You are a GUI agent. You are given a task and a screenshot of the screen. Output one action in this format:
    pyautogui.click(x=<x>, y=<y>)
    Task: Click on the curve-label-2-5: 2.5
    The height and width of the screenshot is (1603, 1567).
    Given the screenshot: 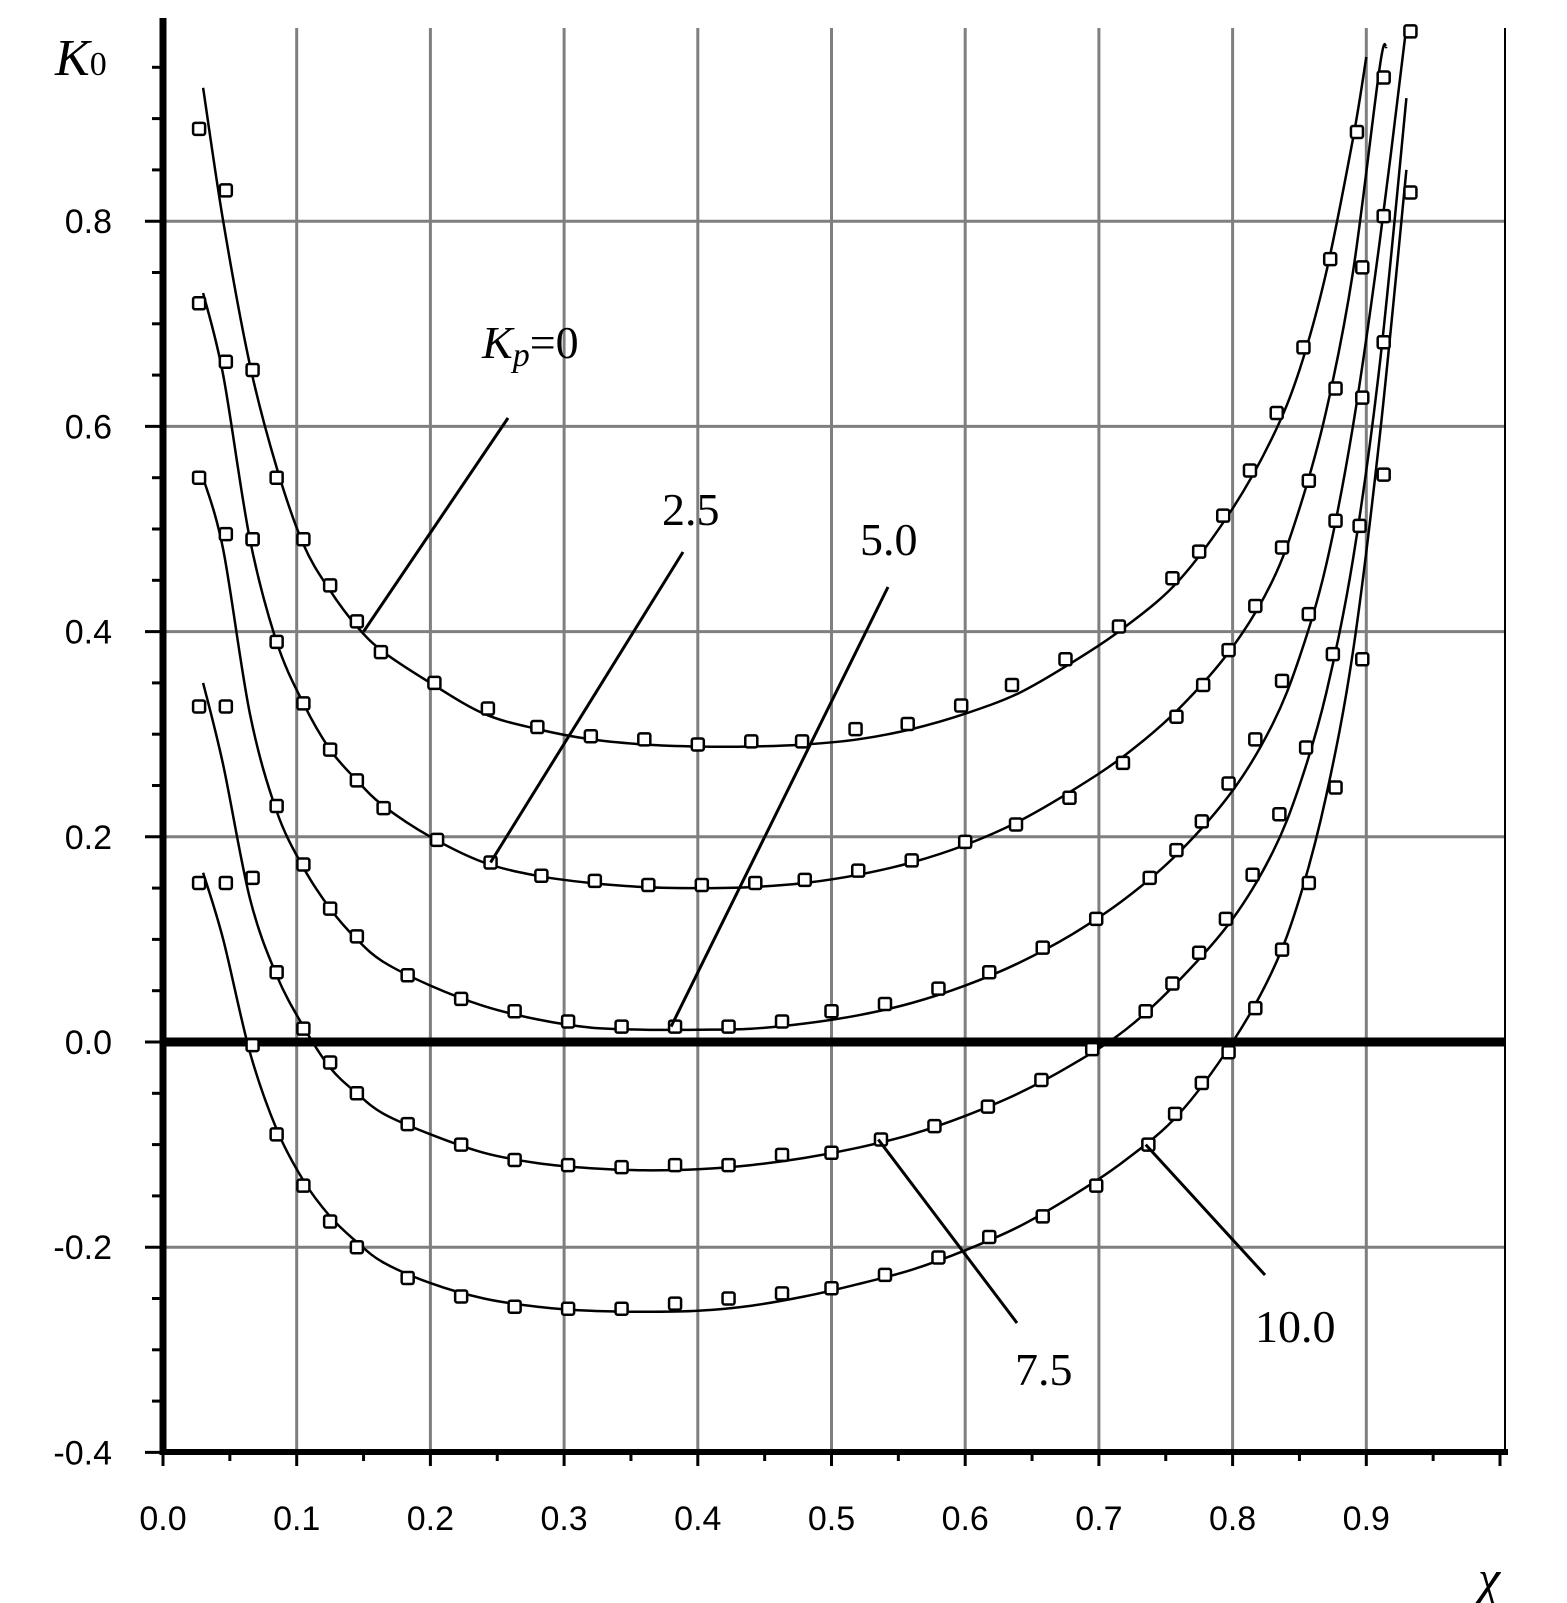 What is the action you would take?
    pyautogui.click(x=691, y=509)
    